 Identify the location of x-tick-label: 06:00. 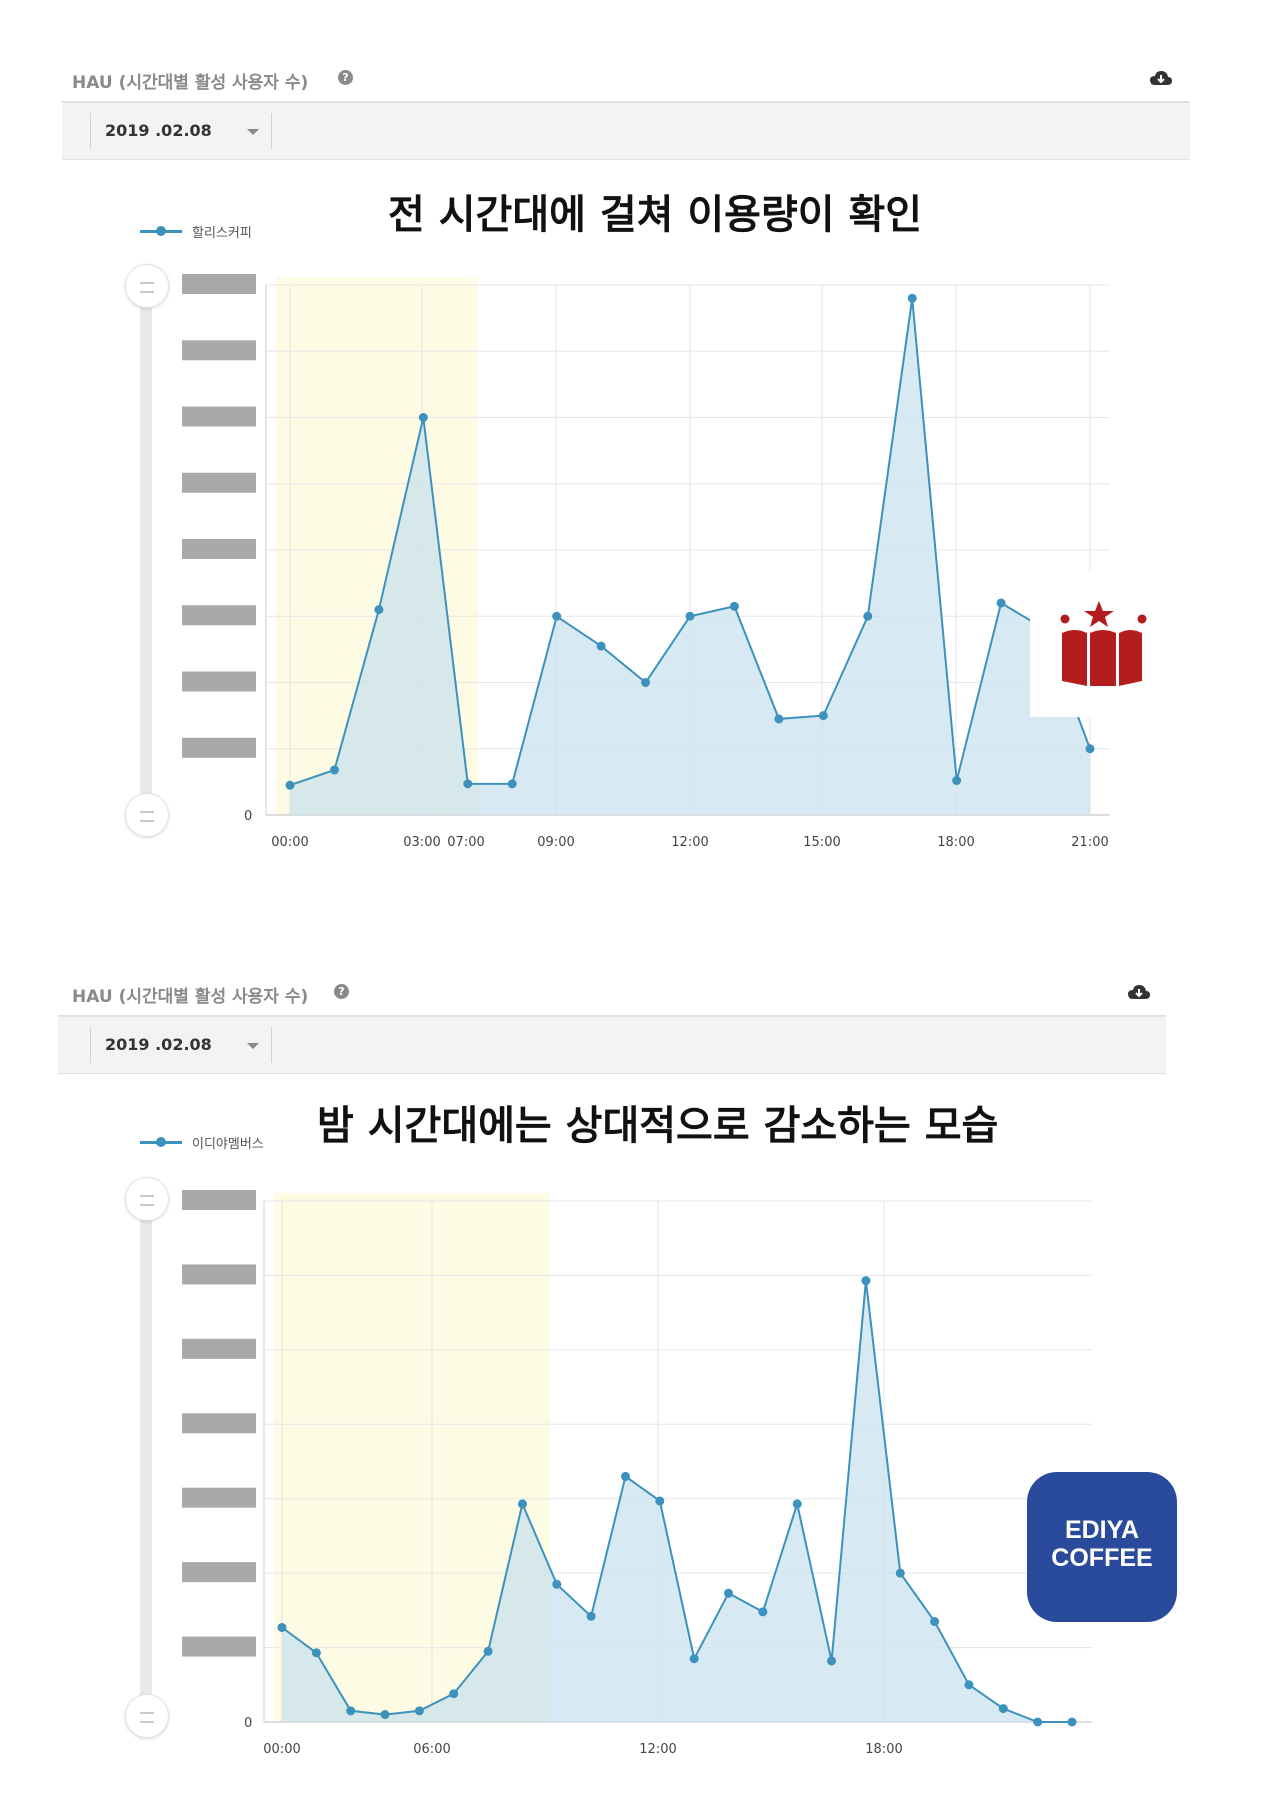
(431, 1749).